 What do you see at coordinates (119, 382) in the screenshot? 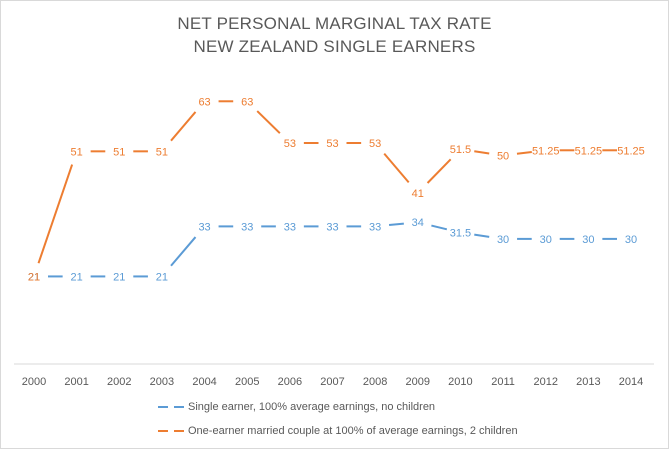
I see `x-tick-label: 2002` at bounding box center [119, 382].